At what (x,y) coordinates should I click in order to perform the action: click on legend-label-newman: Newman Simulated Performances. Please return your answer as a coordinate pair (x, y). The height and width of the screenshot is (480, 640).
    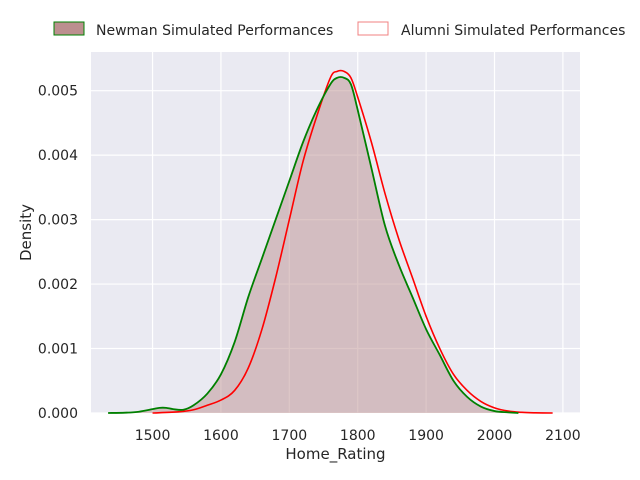
    Looking at the image, I should click on (214, 31).